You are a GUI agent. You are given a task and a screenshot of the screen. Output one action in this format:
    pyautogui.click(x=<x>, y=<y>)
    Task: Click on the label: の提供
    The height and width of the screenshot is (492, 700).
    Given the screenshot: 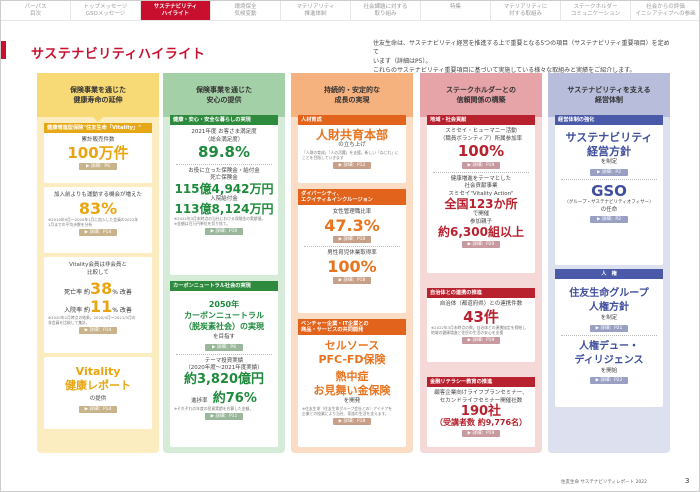 What is the action you would take?
    pyautogui.click(x=98, y=399)
    